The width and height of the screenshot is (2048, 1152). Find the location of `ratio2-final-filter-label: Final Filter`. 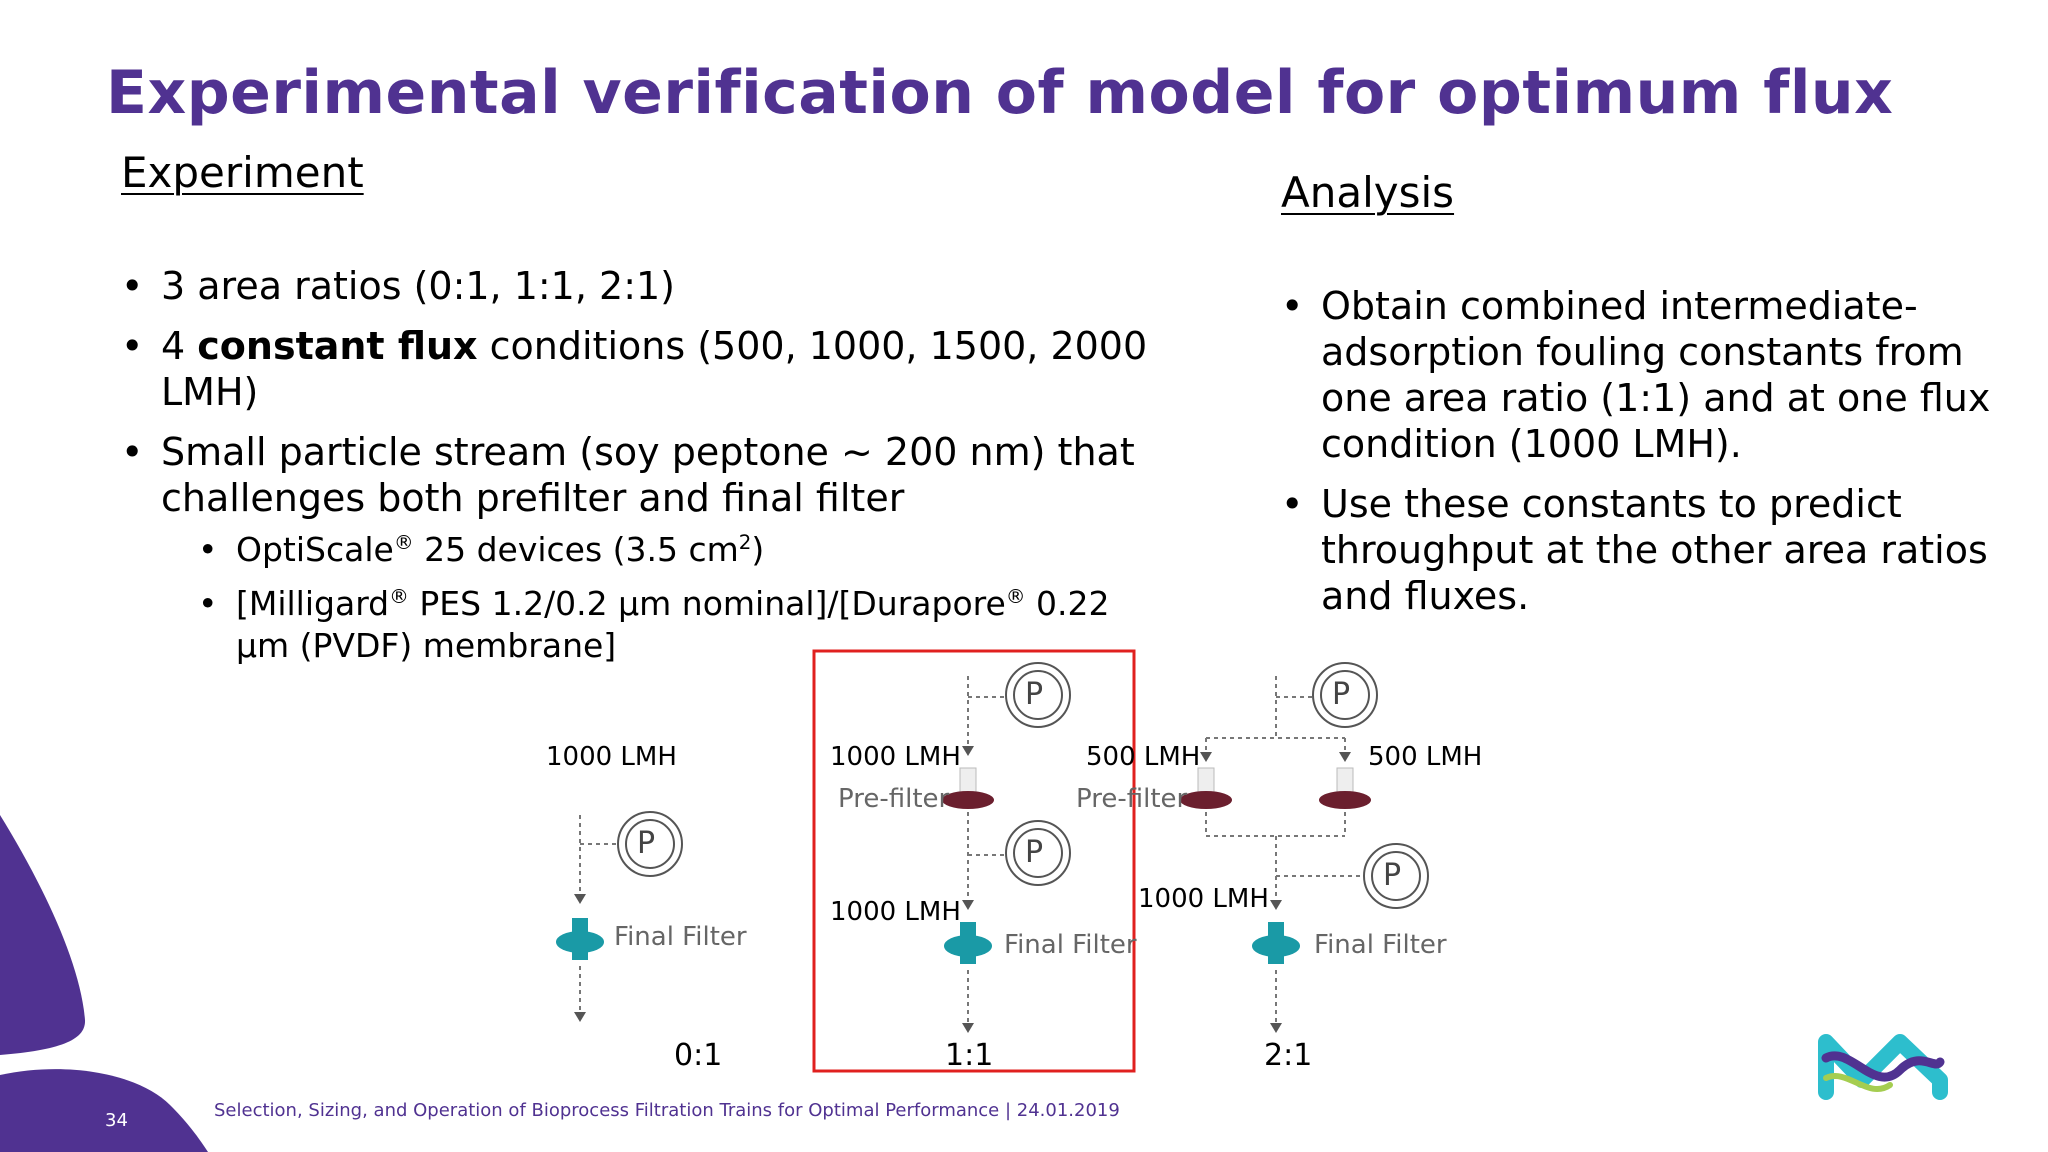

ratio2-final-filter-label: Final Filter is located at coordinates (1380, 945).